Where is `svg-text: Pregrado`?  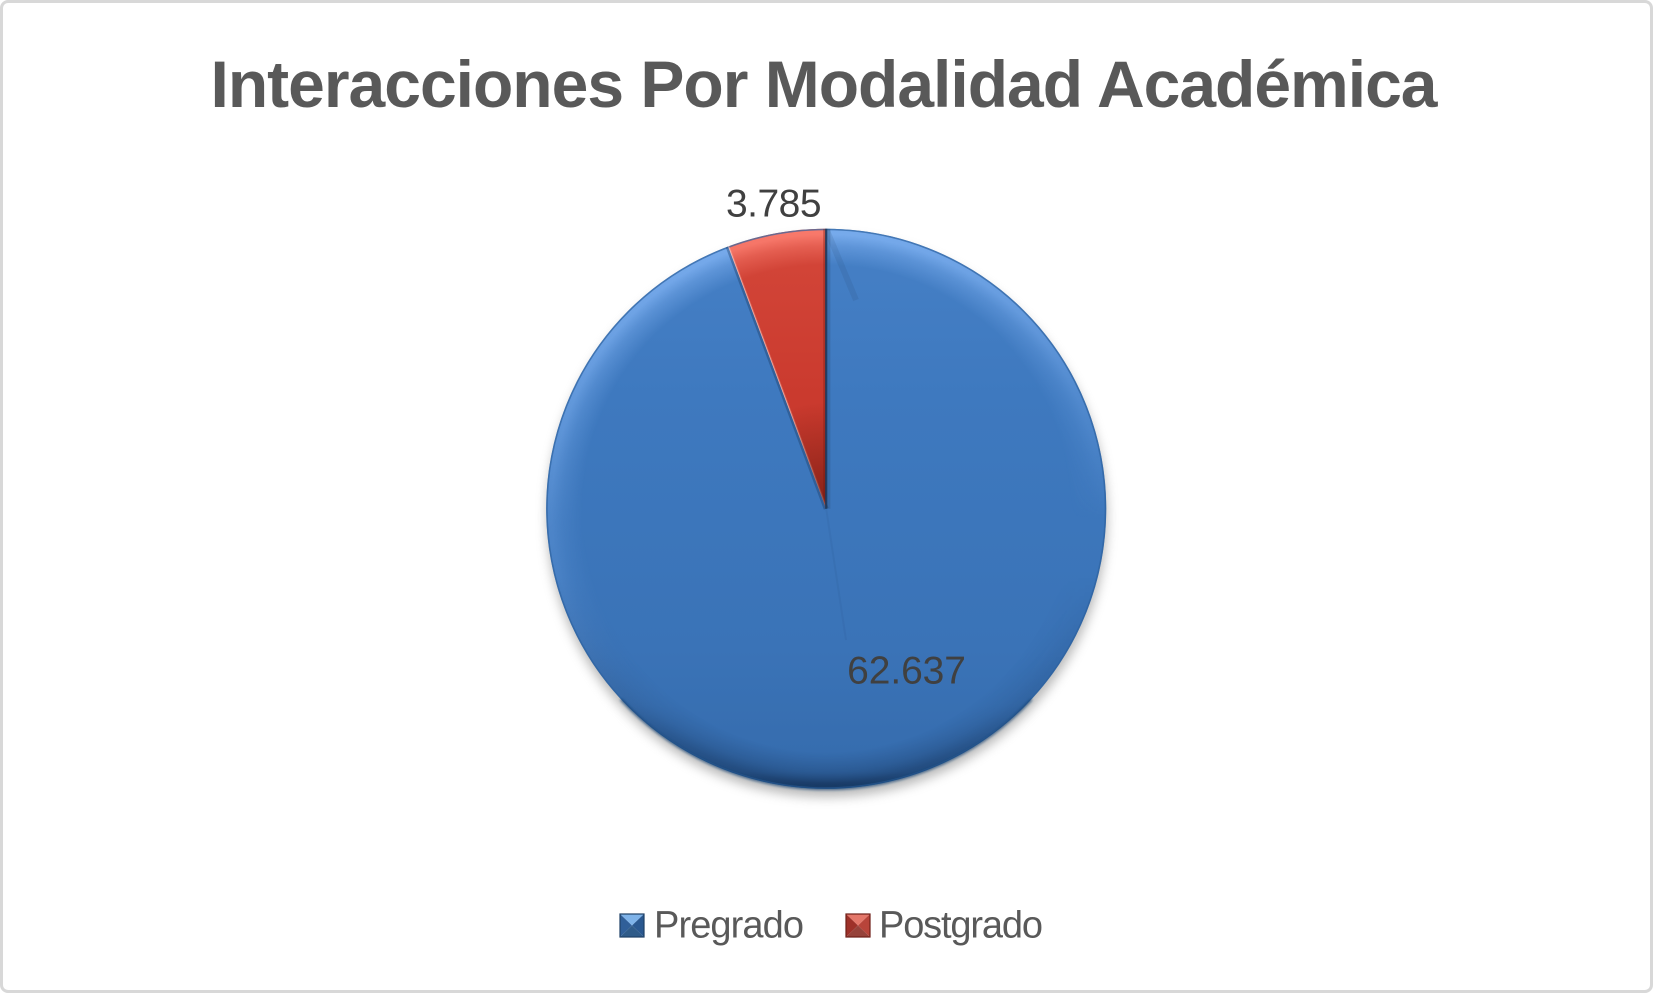 svg-text: Pregrado is located at coordinates (728, 925).